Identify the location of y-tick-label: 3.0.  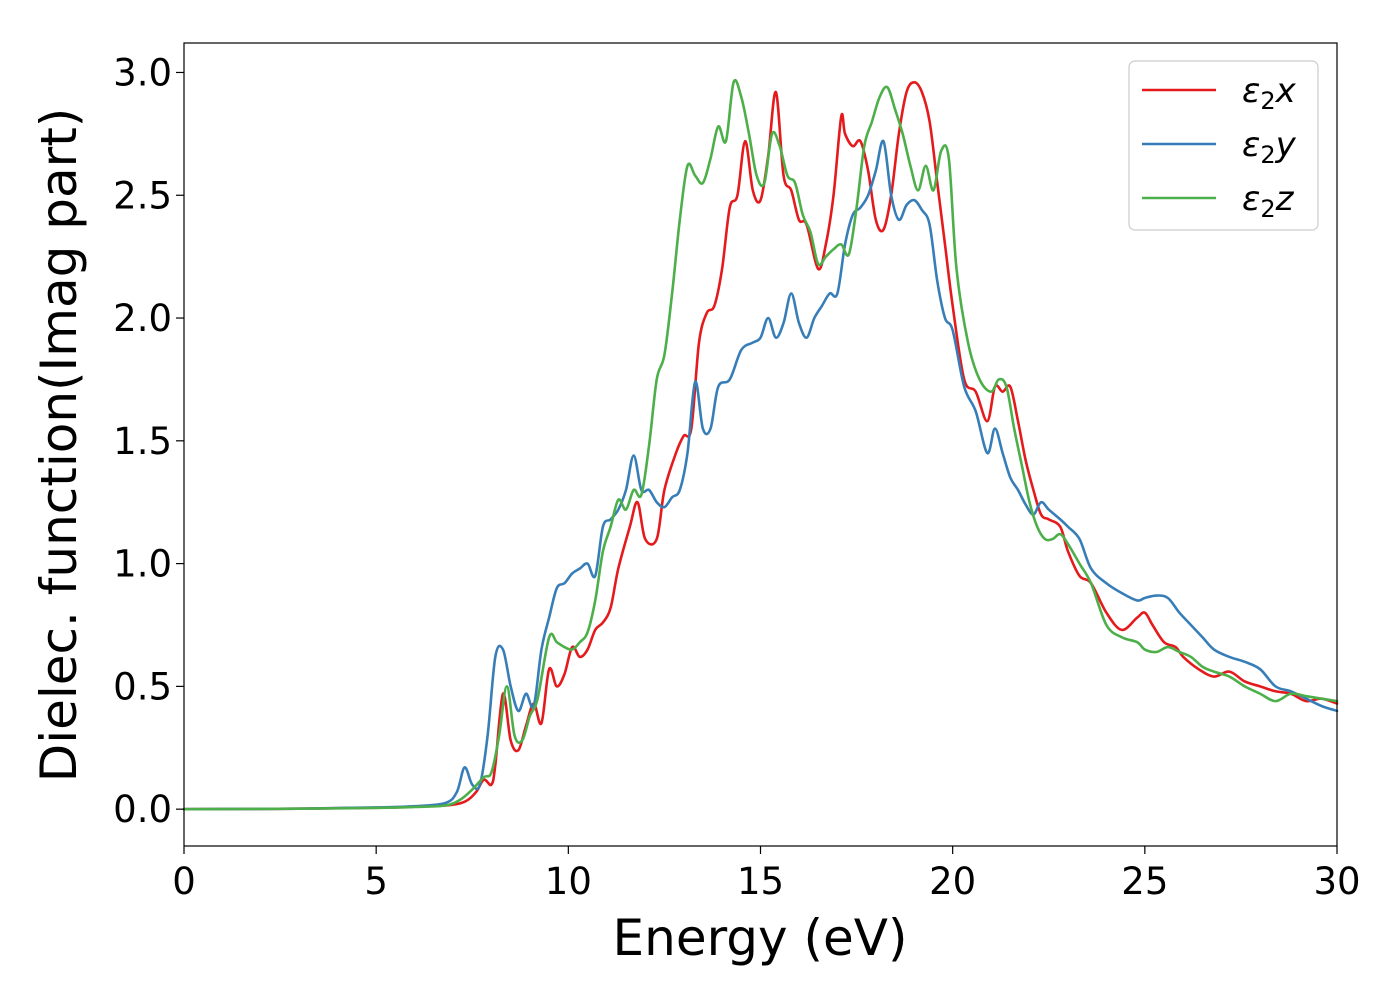
(142, 72).